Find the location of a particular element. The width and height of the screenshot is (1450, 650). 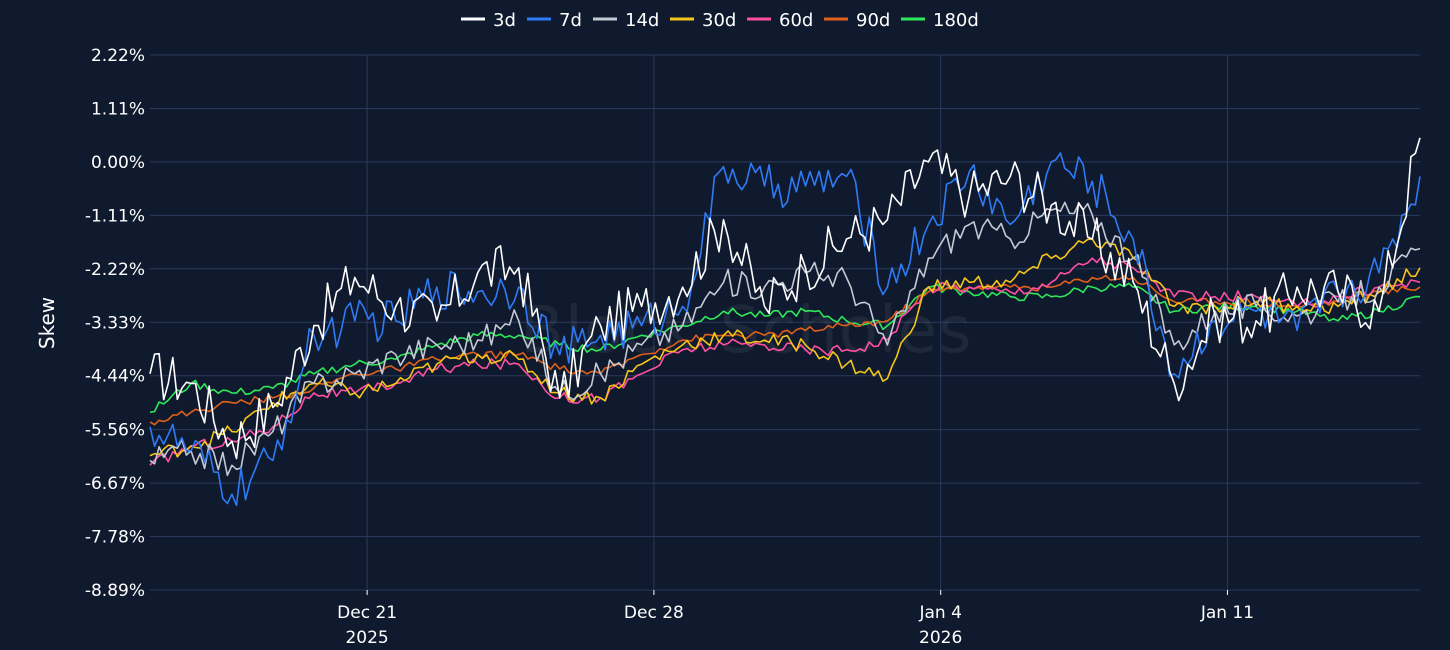

legend: 3d 7d 14d 30d 60d 90d 180d is located at coordinates (720, 20).